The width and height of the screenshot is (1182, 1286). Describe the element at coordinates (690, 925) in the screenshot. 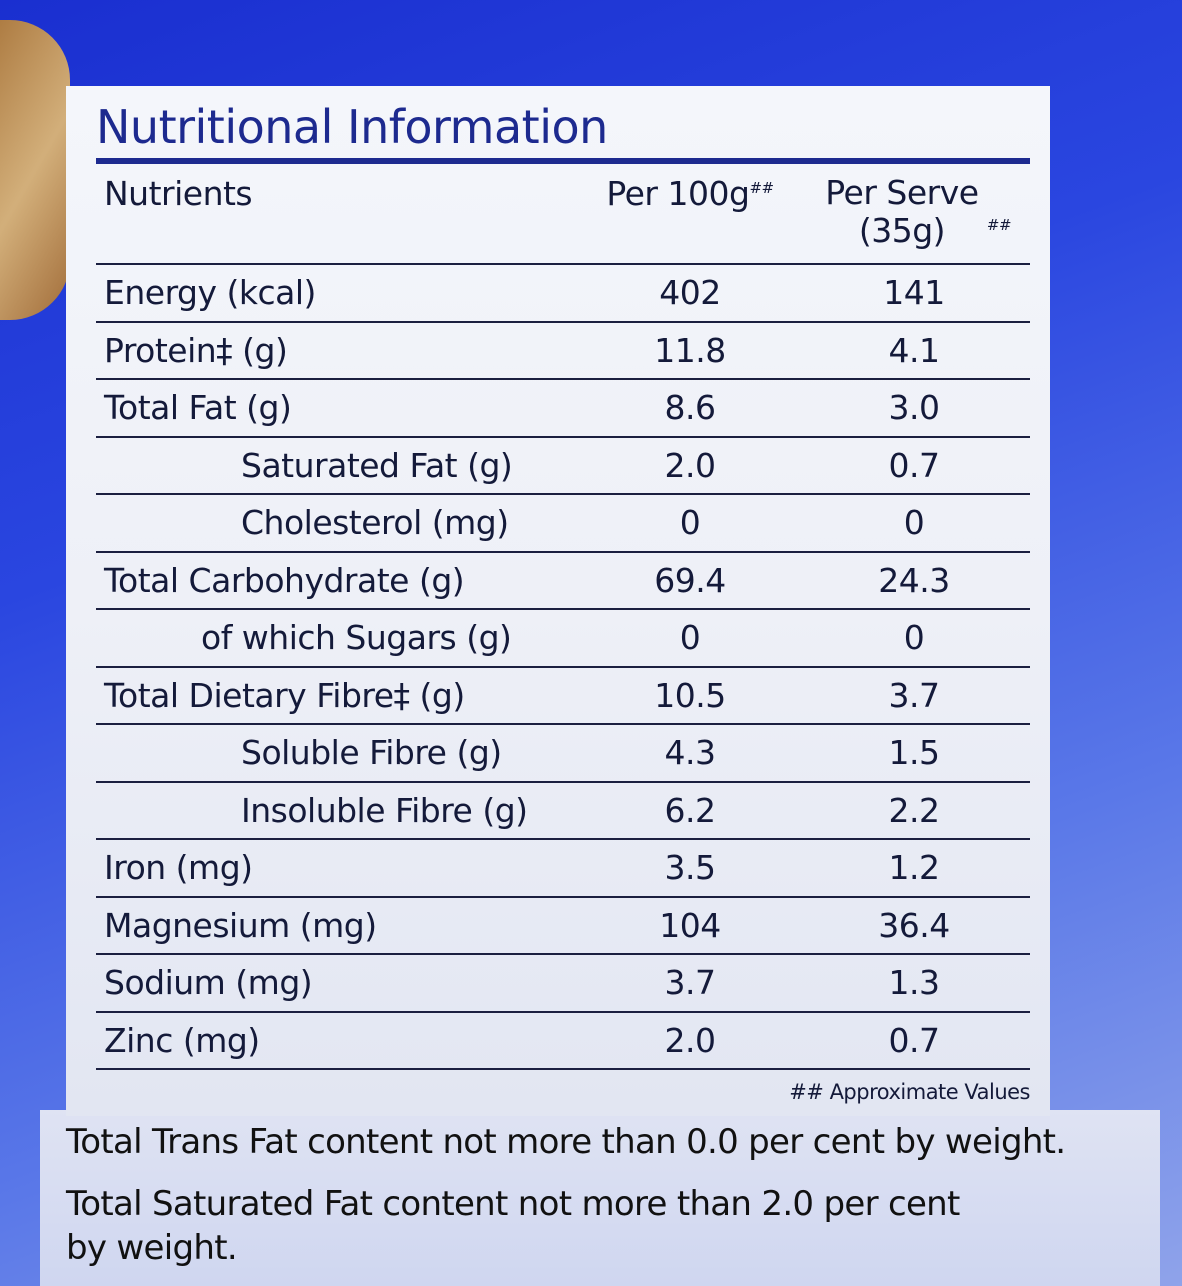

I see `per-100g-value: 104` at that location.